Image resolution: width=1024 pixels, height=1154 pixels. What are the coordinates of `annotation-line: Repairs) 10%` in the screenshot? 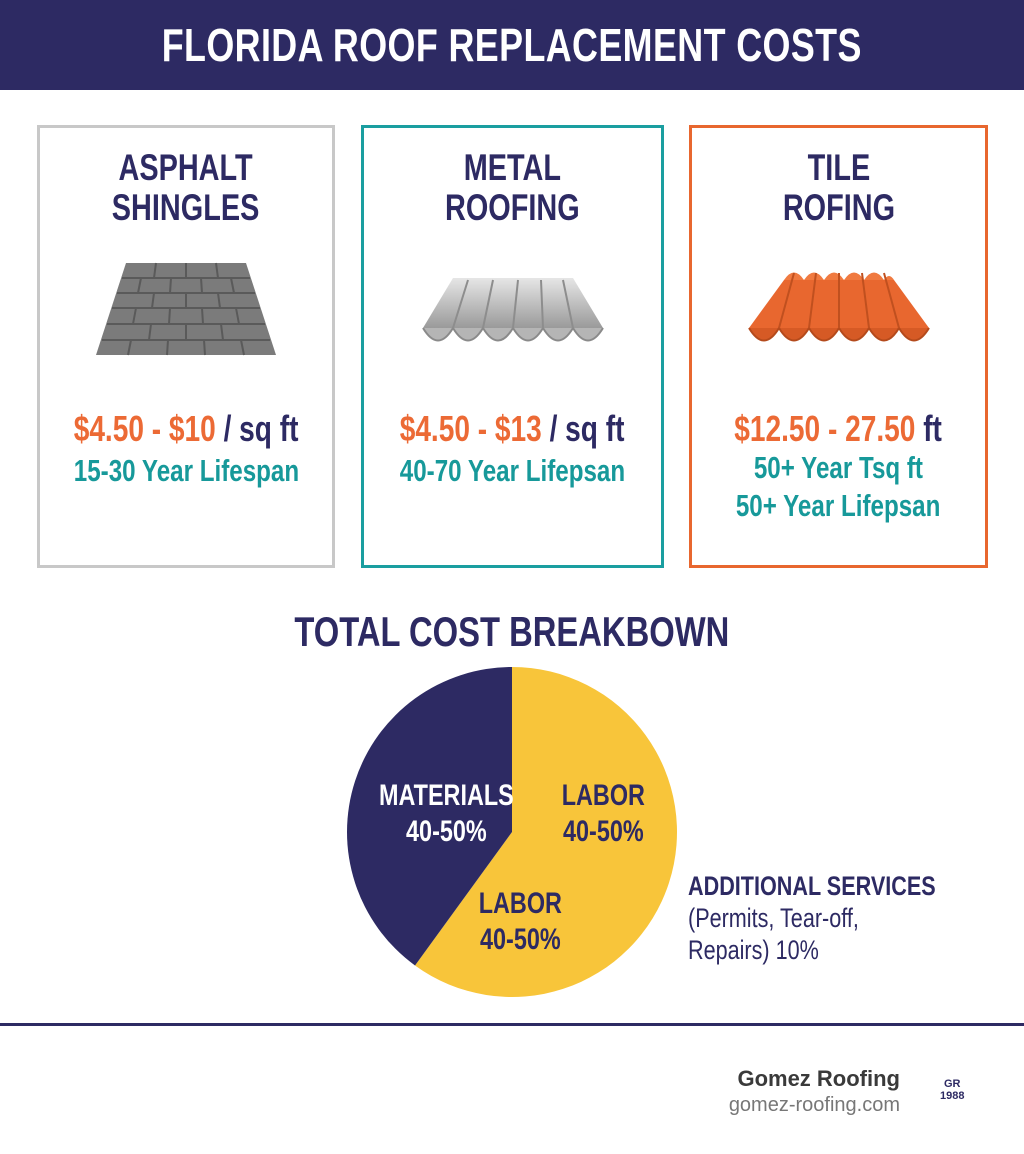 It's located at (753, 950).